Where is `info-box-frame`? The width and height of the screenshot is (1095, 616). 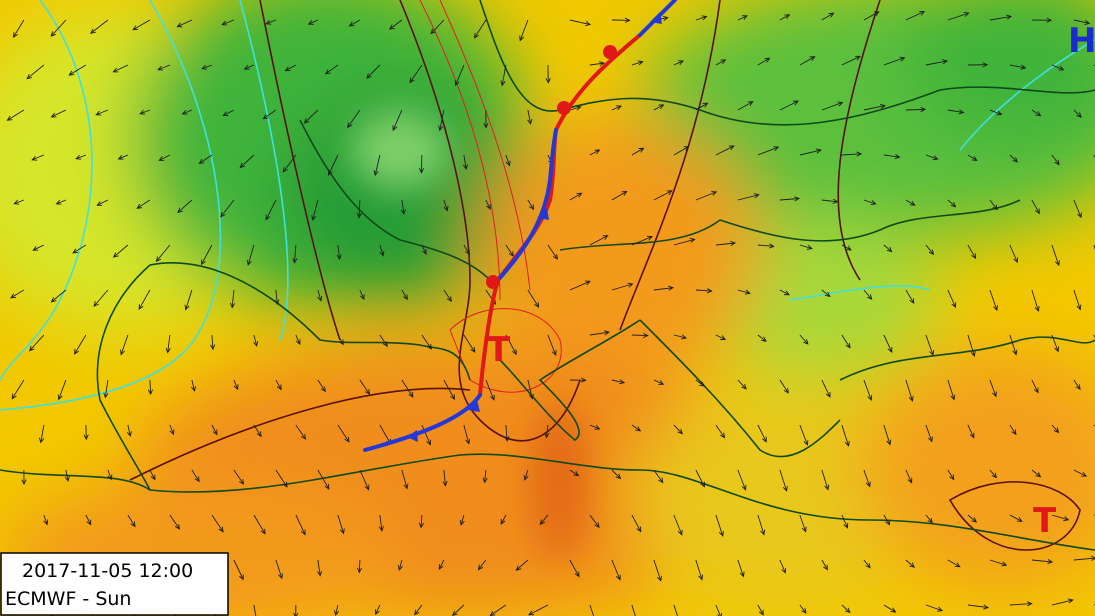
info-box-frame is located at coordinates (114, 584).